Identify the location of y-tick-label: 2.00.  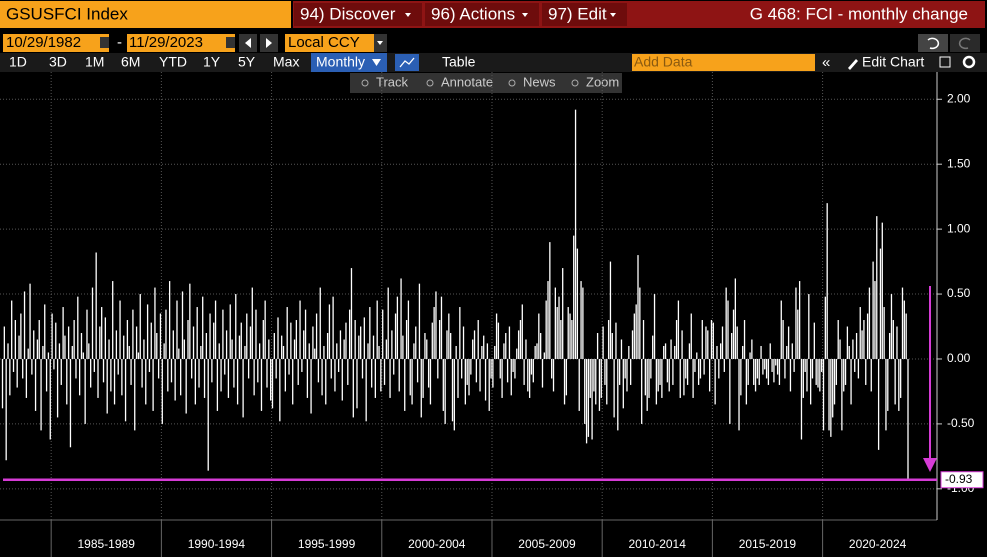
(959, 98).